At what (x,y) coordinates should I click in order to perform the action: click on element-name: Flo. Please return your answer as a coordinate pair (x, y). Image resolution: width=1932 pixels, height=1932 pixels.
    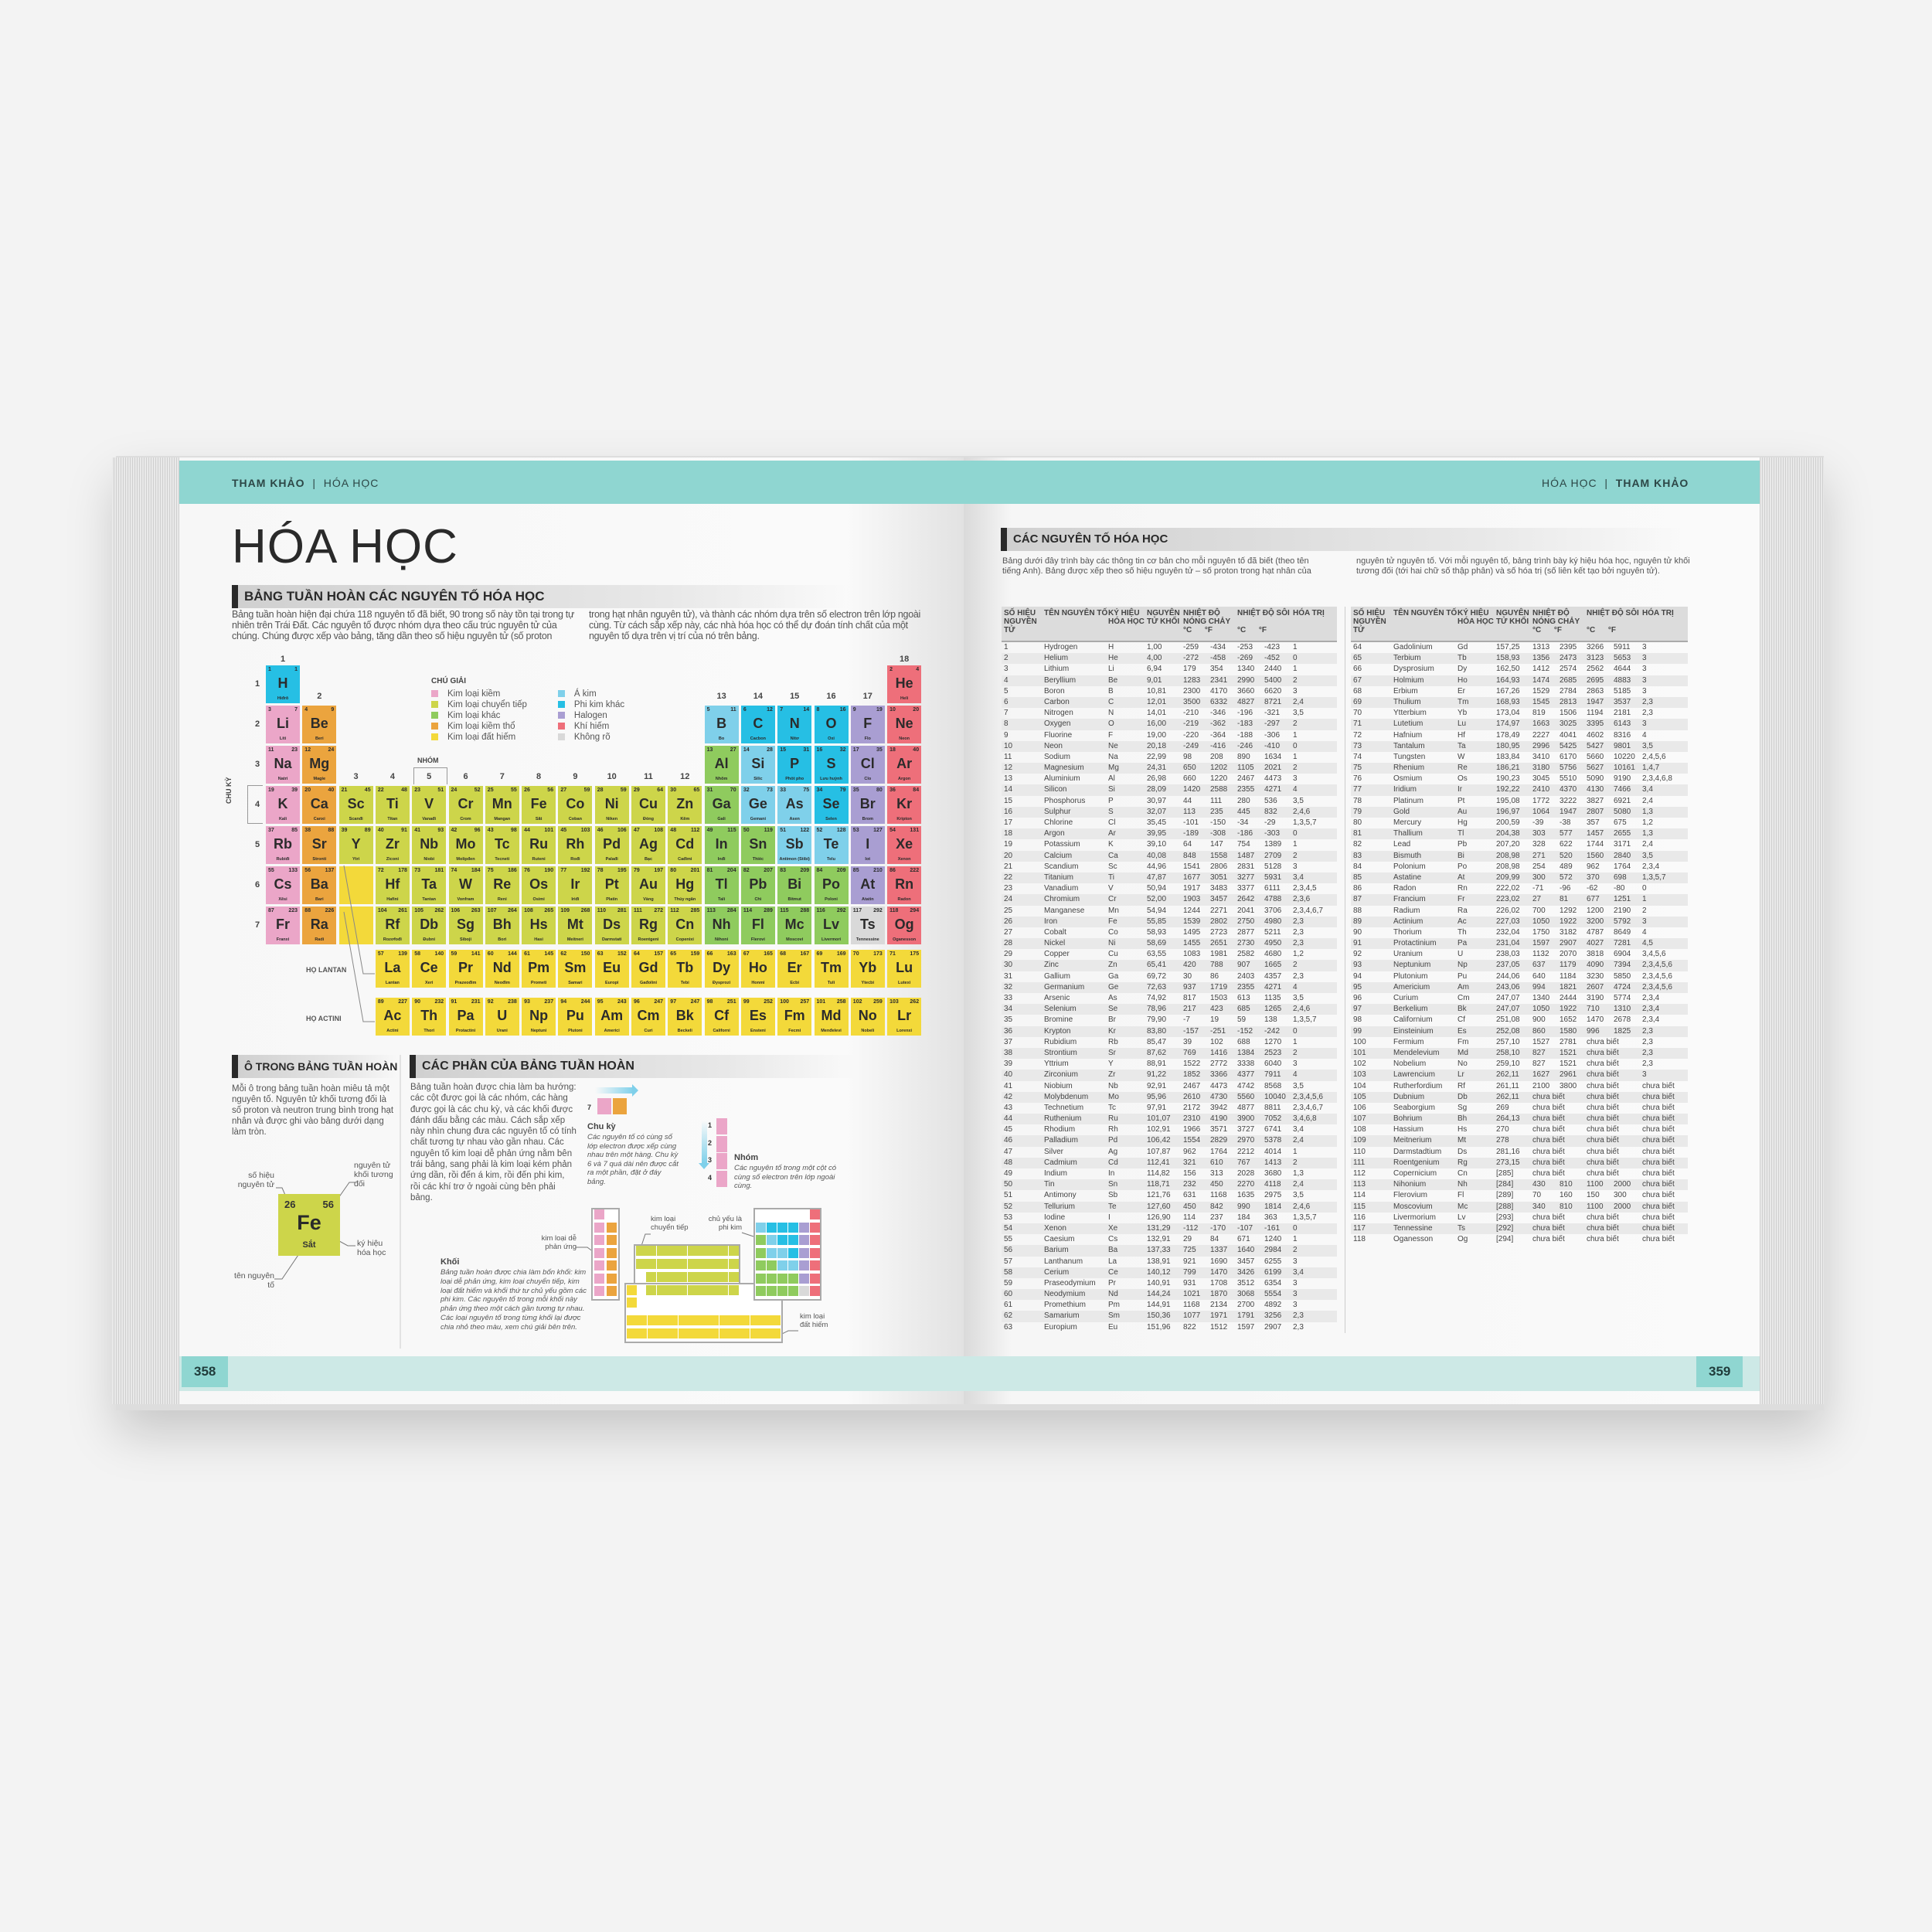
    Looking at the image, I should click on (868, 738).